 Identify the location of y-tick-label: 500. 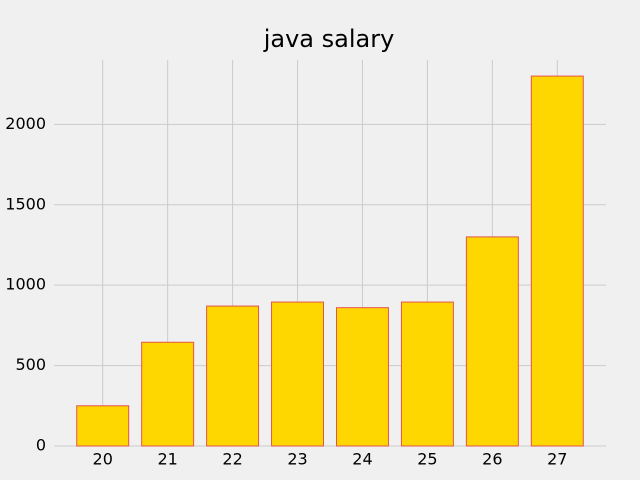
(30, 364).